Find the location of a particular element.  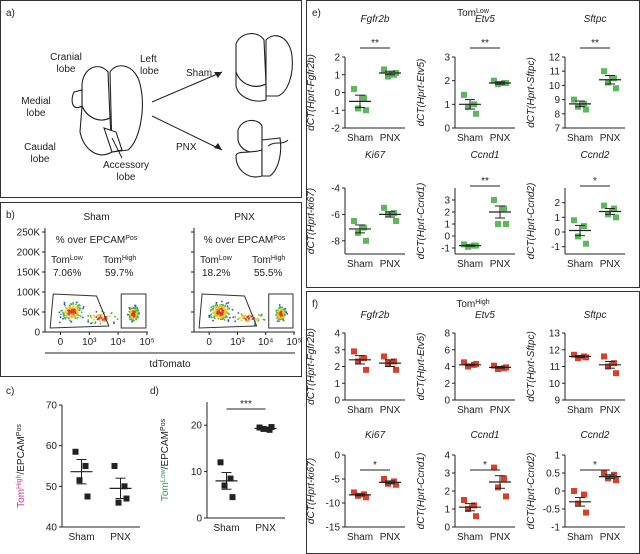

y-tick-label: 11 is located at coordinates (555, 72).